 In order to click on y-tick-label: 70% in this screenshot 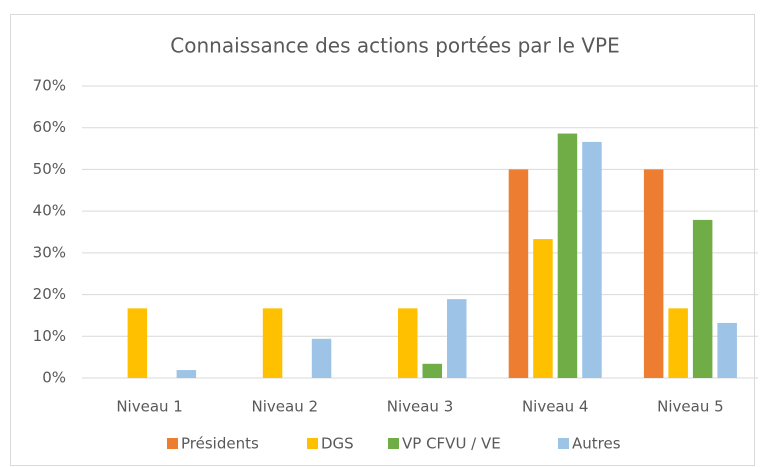, I will do `click(49, 86)`.